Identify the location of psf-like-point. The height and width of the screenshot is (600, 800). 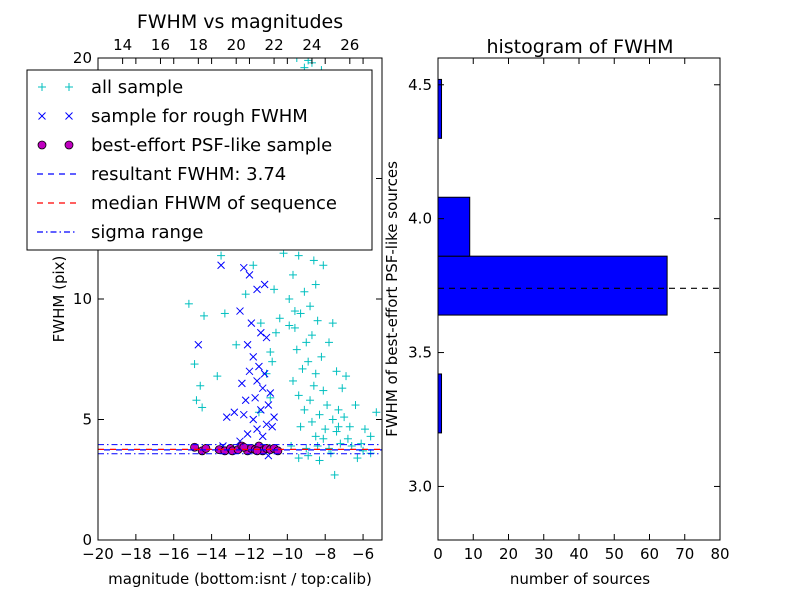
(206, 448).